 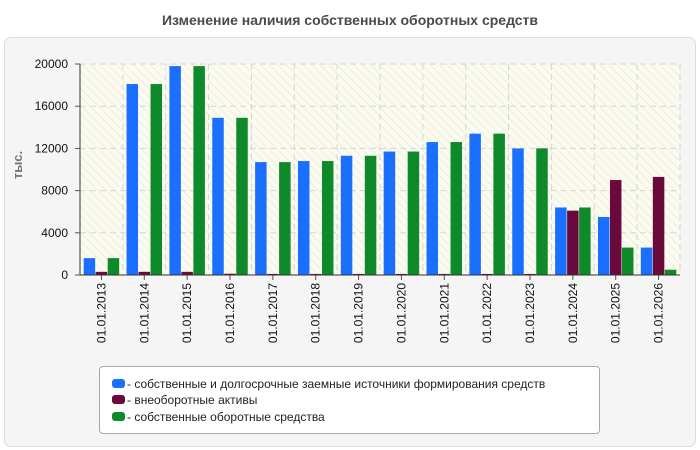 I want to click on legend-item-working-capital: - собственные оборотные средства, so click(x=218, y=417).